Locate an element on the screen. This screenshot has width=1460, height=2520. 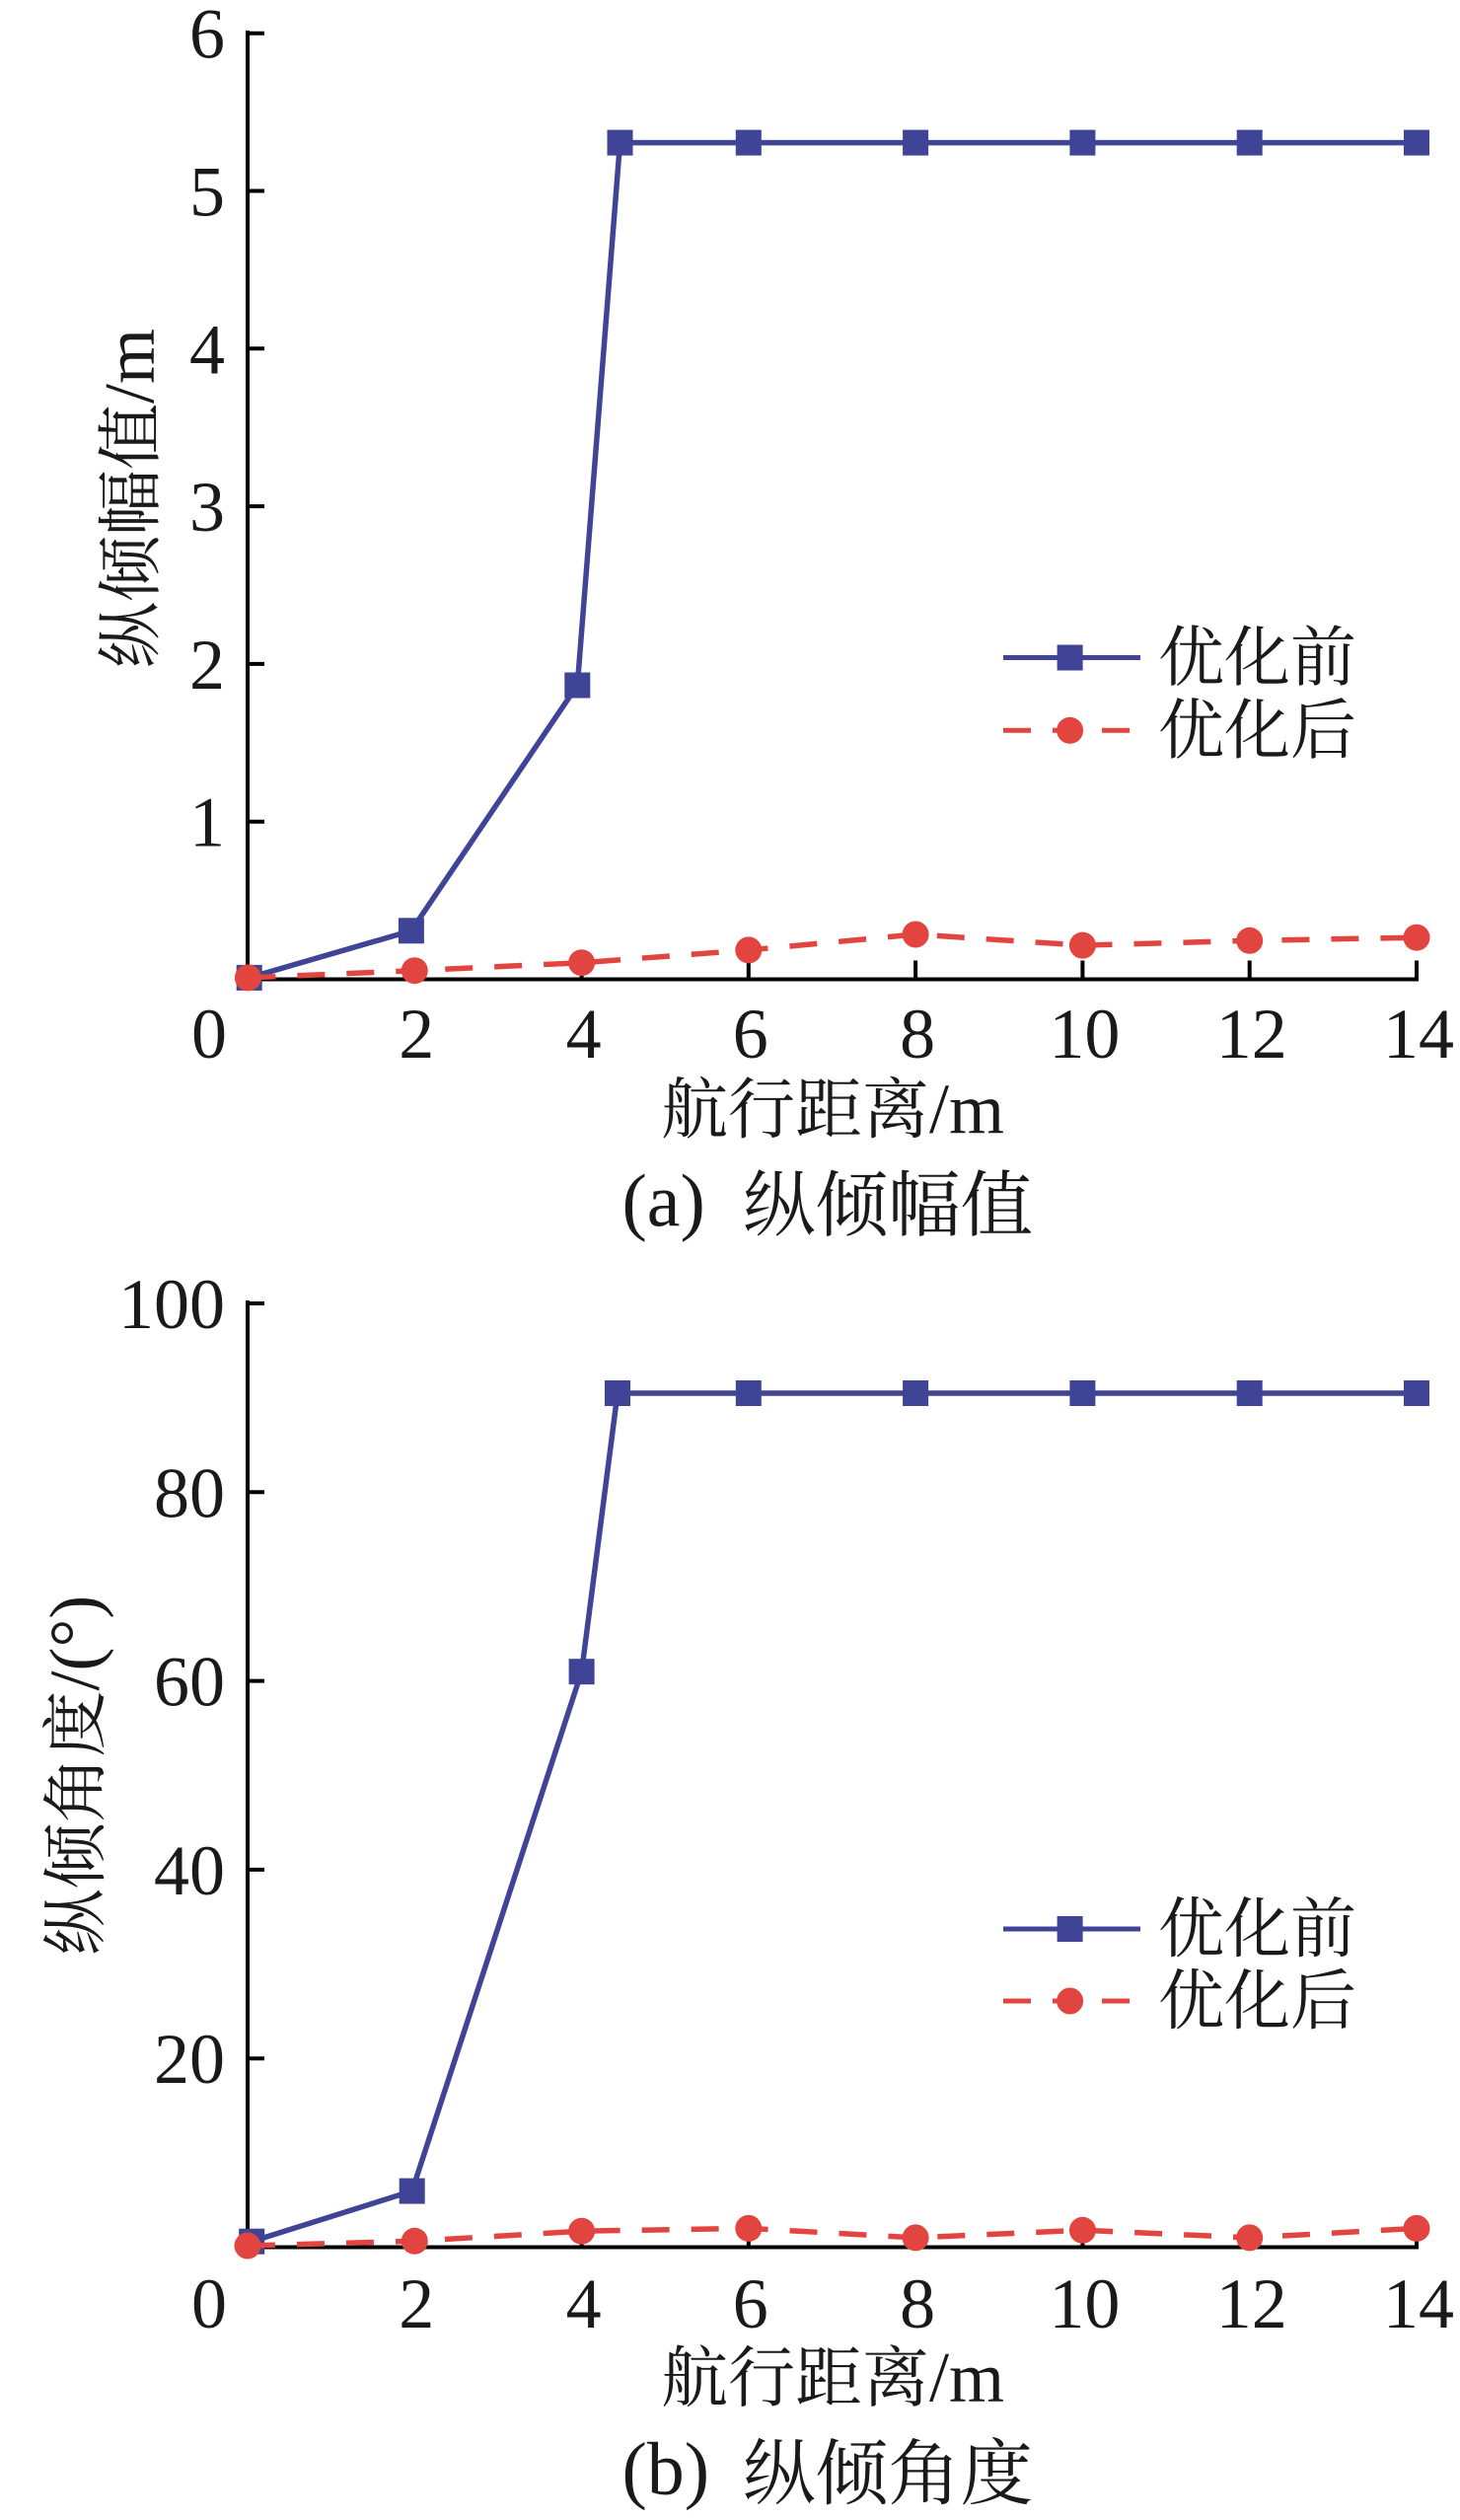
svg-text: (a) is located at coordinates (664, 1201).